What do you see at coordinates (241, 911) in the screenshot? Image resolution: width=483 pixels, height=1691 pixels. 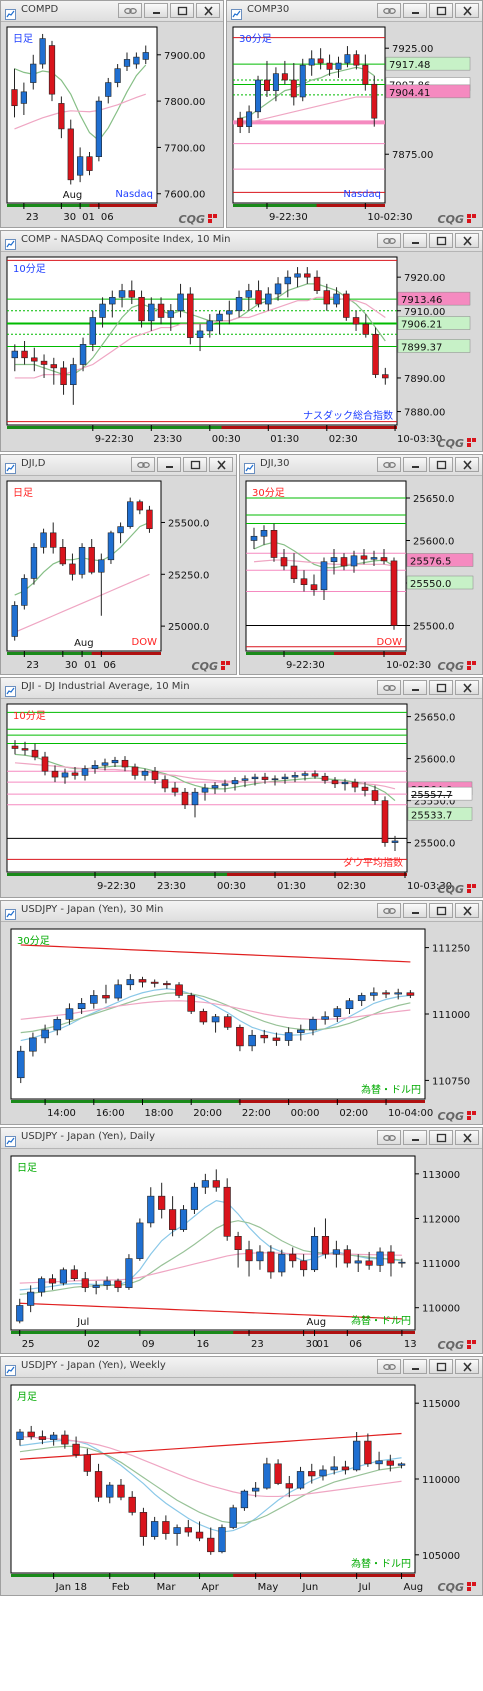 I see `window-titlebar: USDJPY - Japan (Yen), 30 Min` at bounding box center [241, 911].